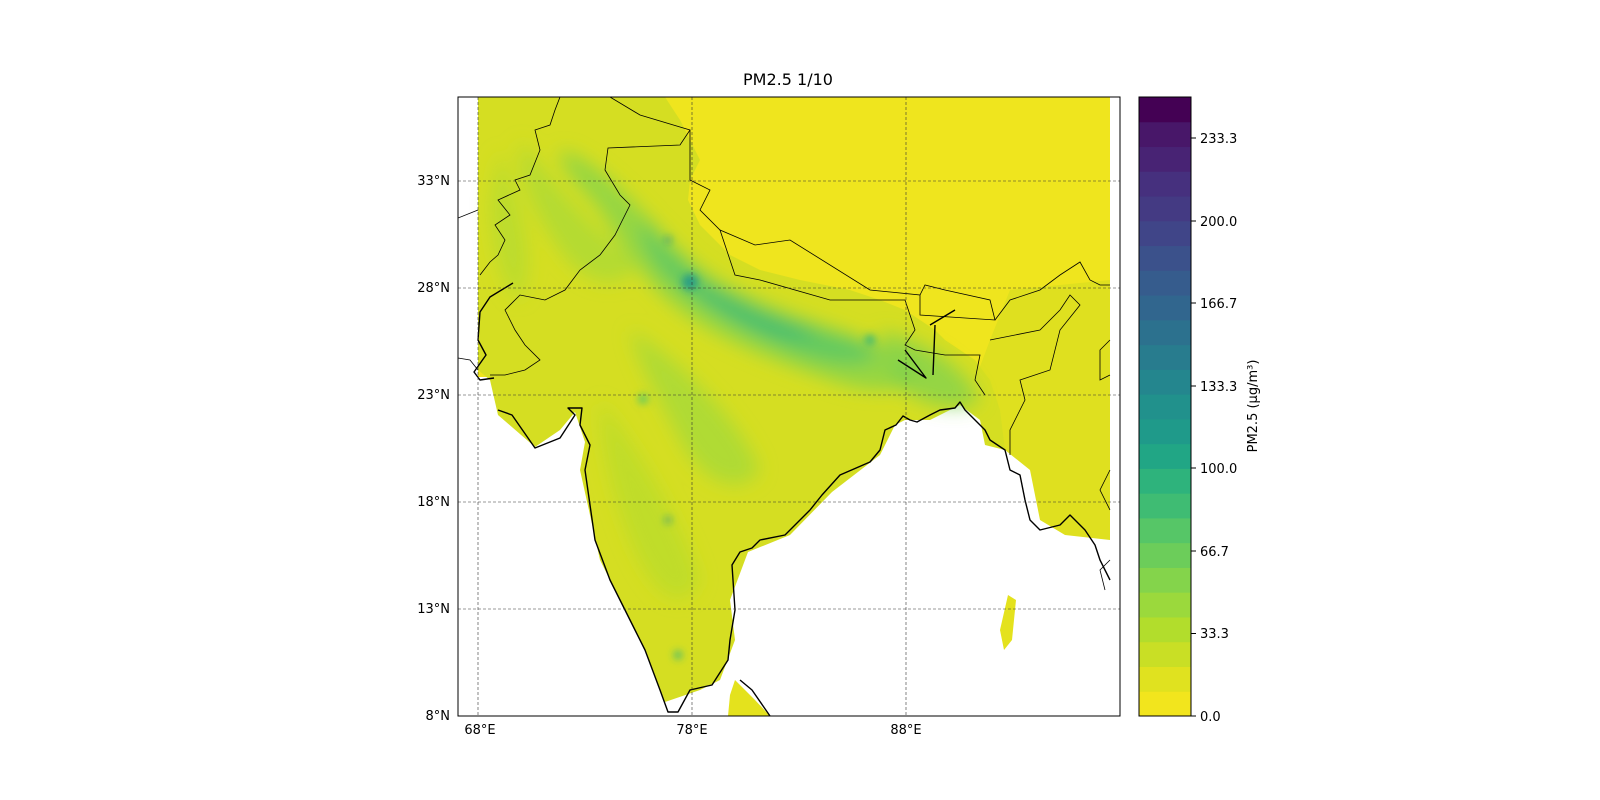  What do you see at coordinates (756, 448) in the screenshot?
I see `pm-small-hotspots` at bounding box center [756, 448].